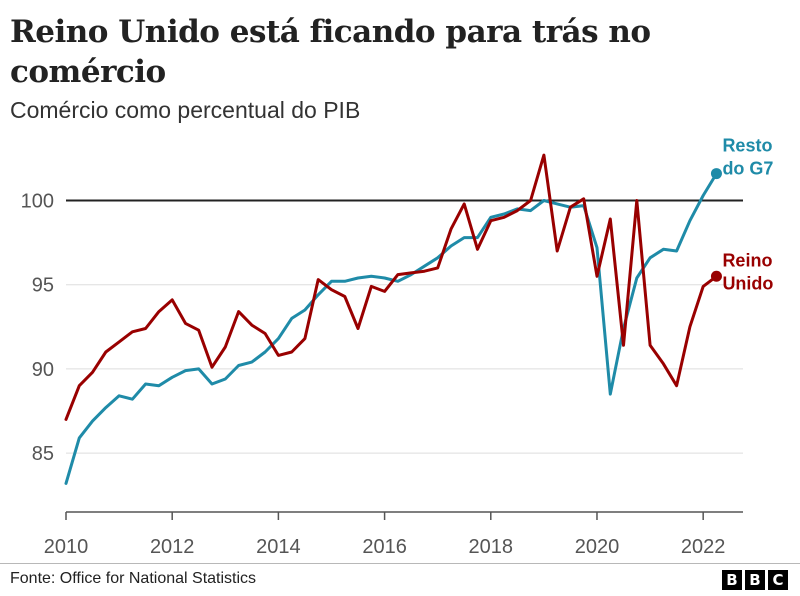  What do you see at coordinates (747, 169) in the screenshot?
I see `series-label: do G7` at bounding box center [747, 169].